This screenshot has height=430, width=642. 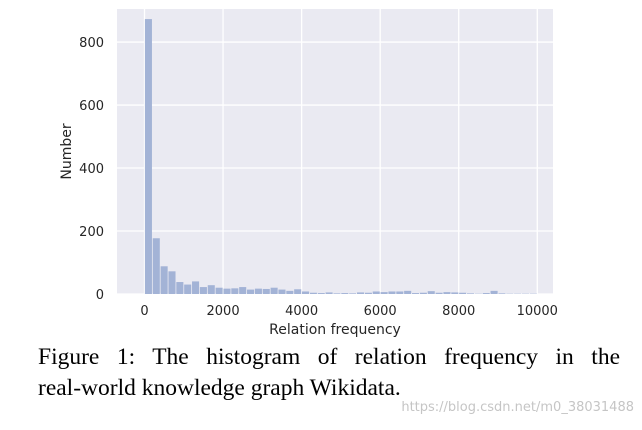 I want to click on x-tick-label: 2000, so click(x=223, y=311).